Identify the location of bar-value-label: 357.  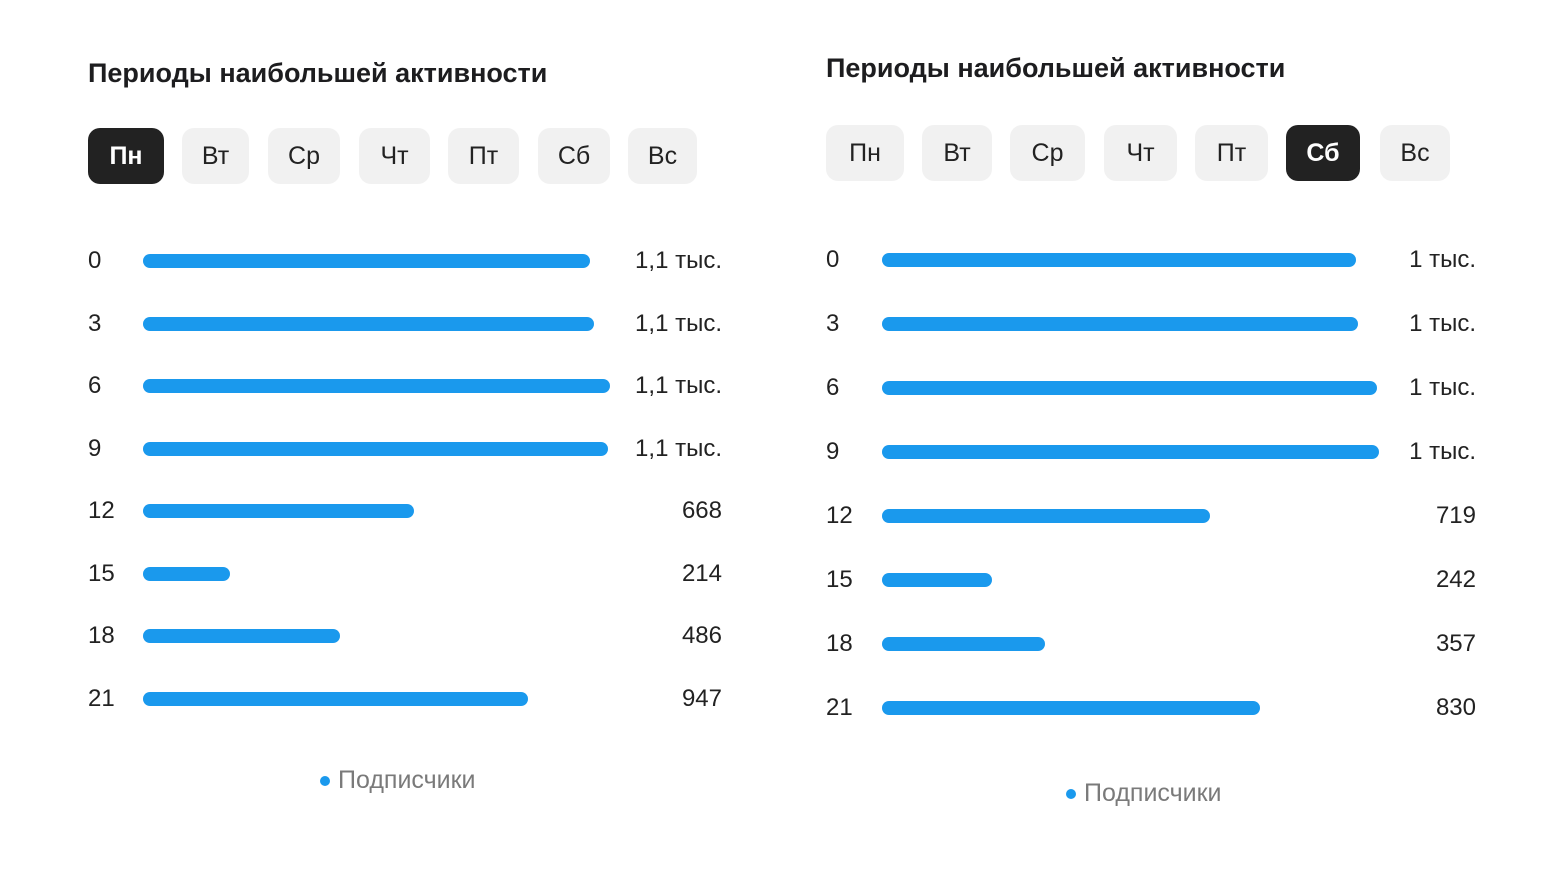
(1455, 643).